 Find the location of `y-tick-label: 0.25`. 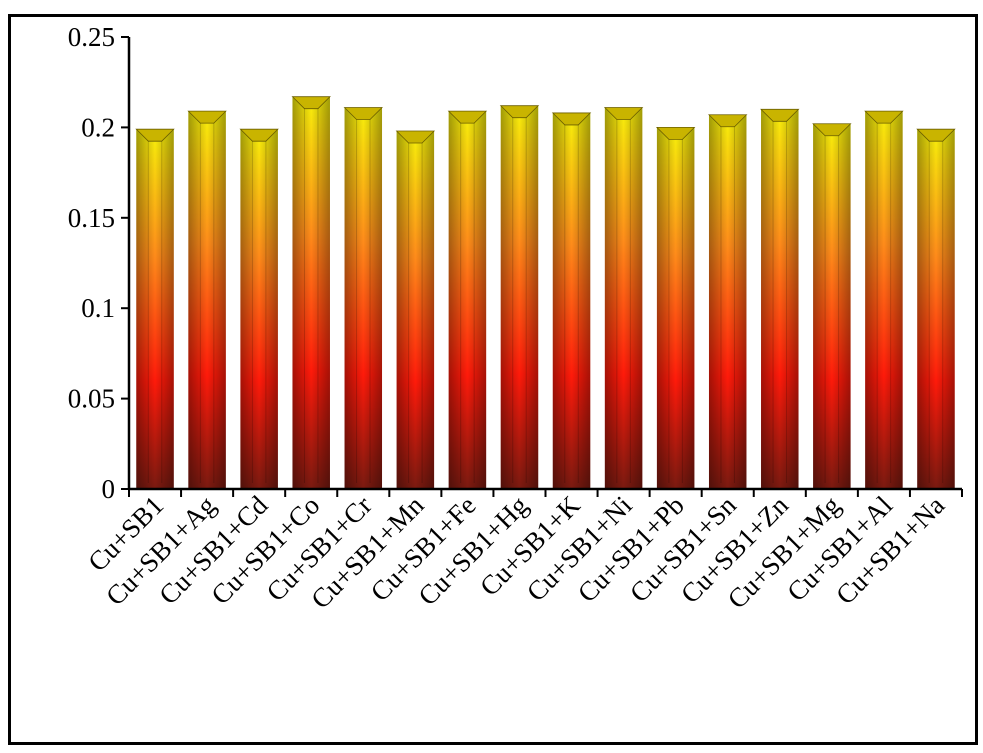

y-tick-label: 0.25 is located at coordinates (91, 37).